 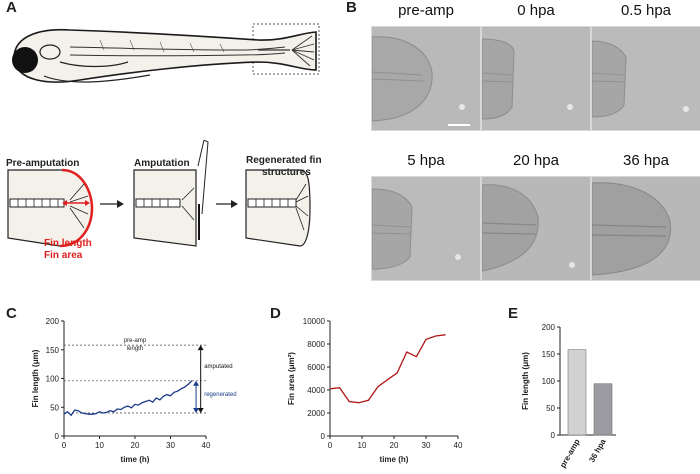 I want to click on series-line, so click(x=387, y=369).